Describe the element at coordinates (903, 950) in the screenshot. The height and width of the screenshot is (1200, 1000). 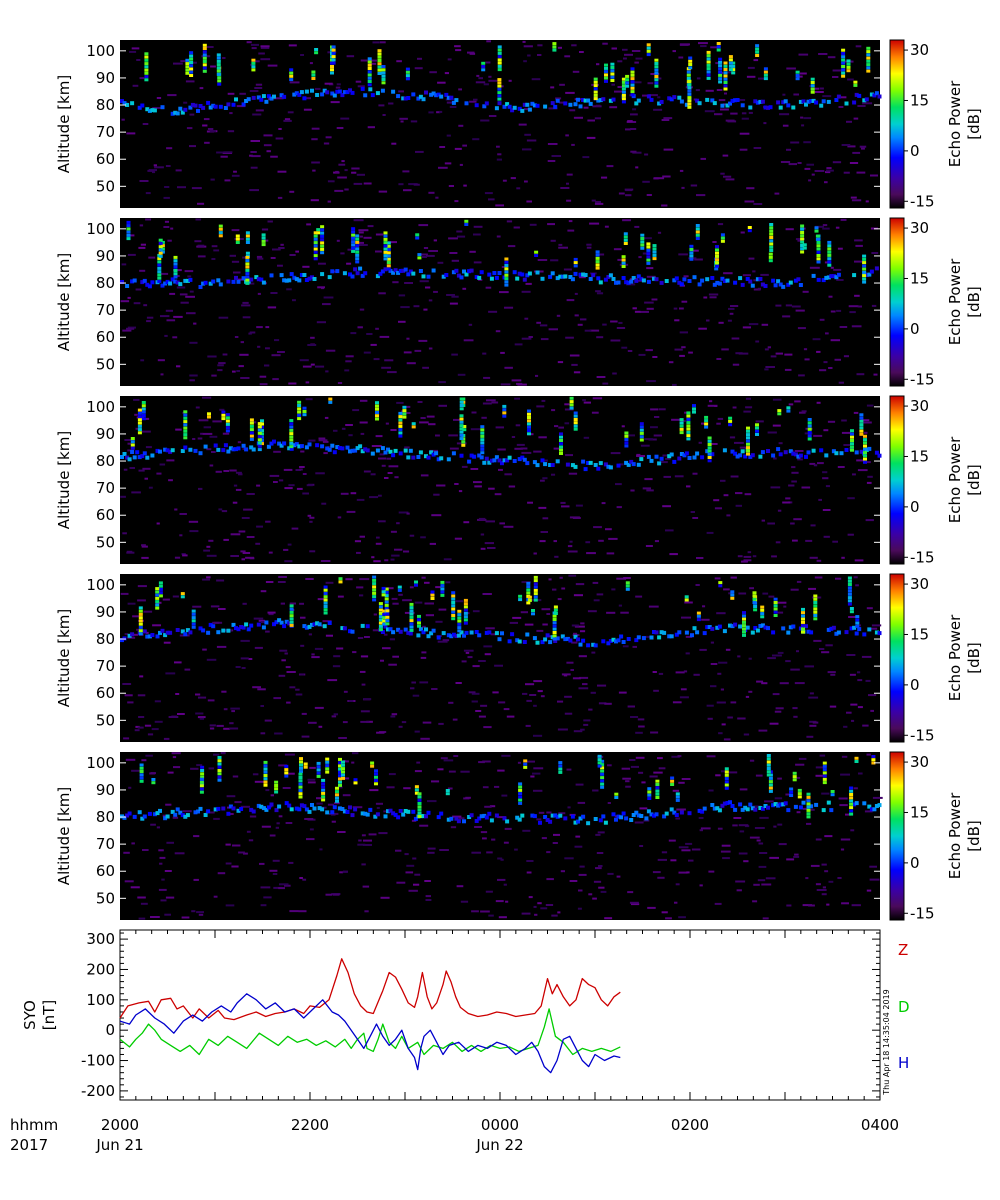
I see `legend-Z: Z` at that location.